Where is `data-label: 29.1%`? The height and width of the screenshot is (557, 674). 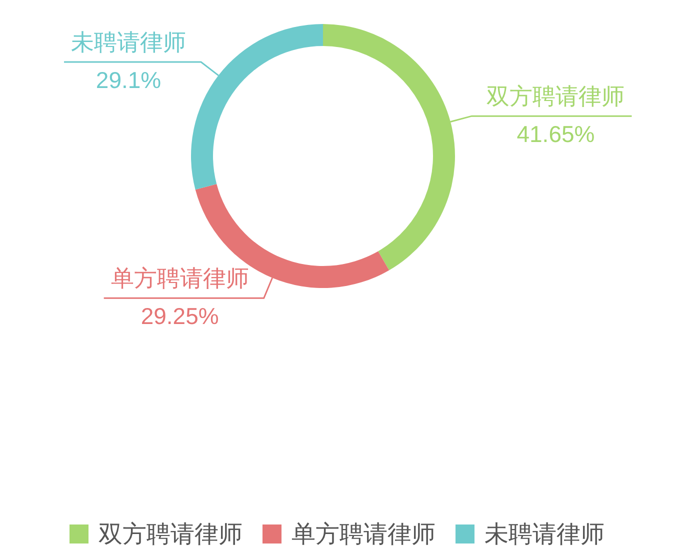 data-label: 29.1% is located at coordinates (129, 79).